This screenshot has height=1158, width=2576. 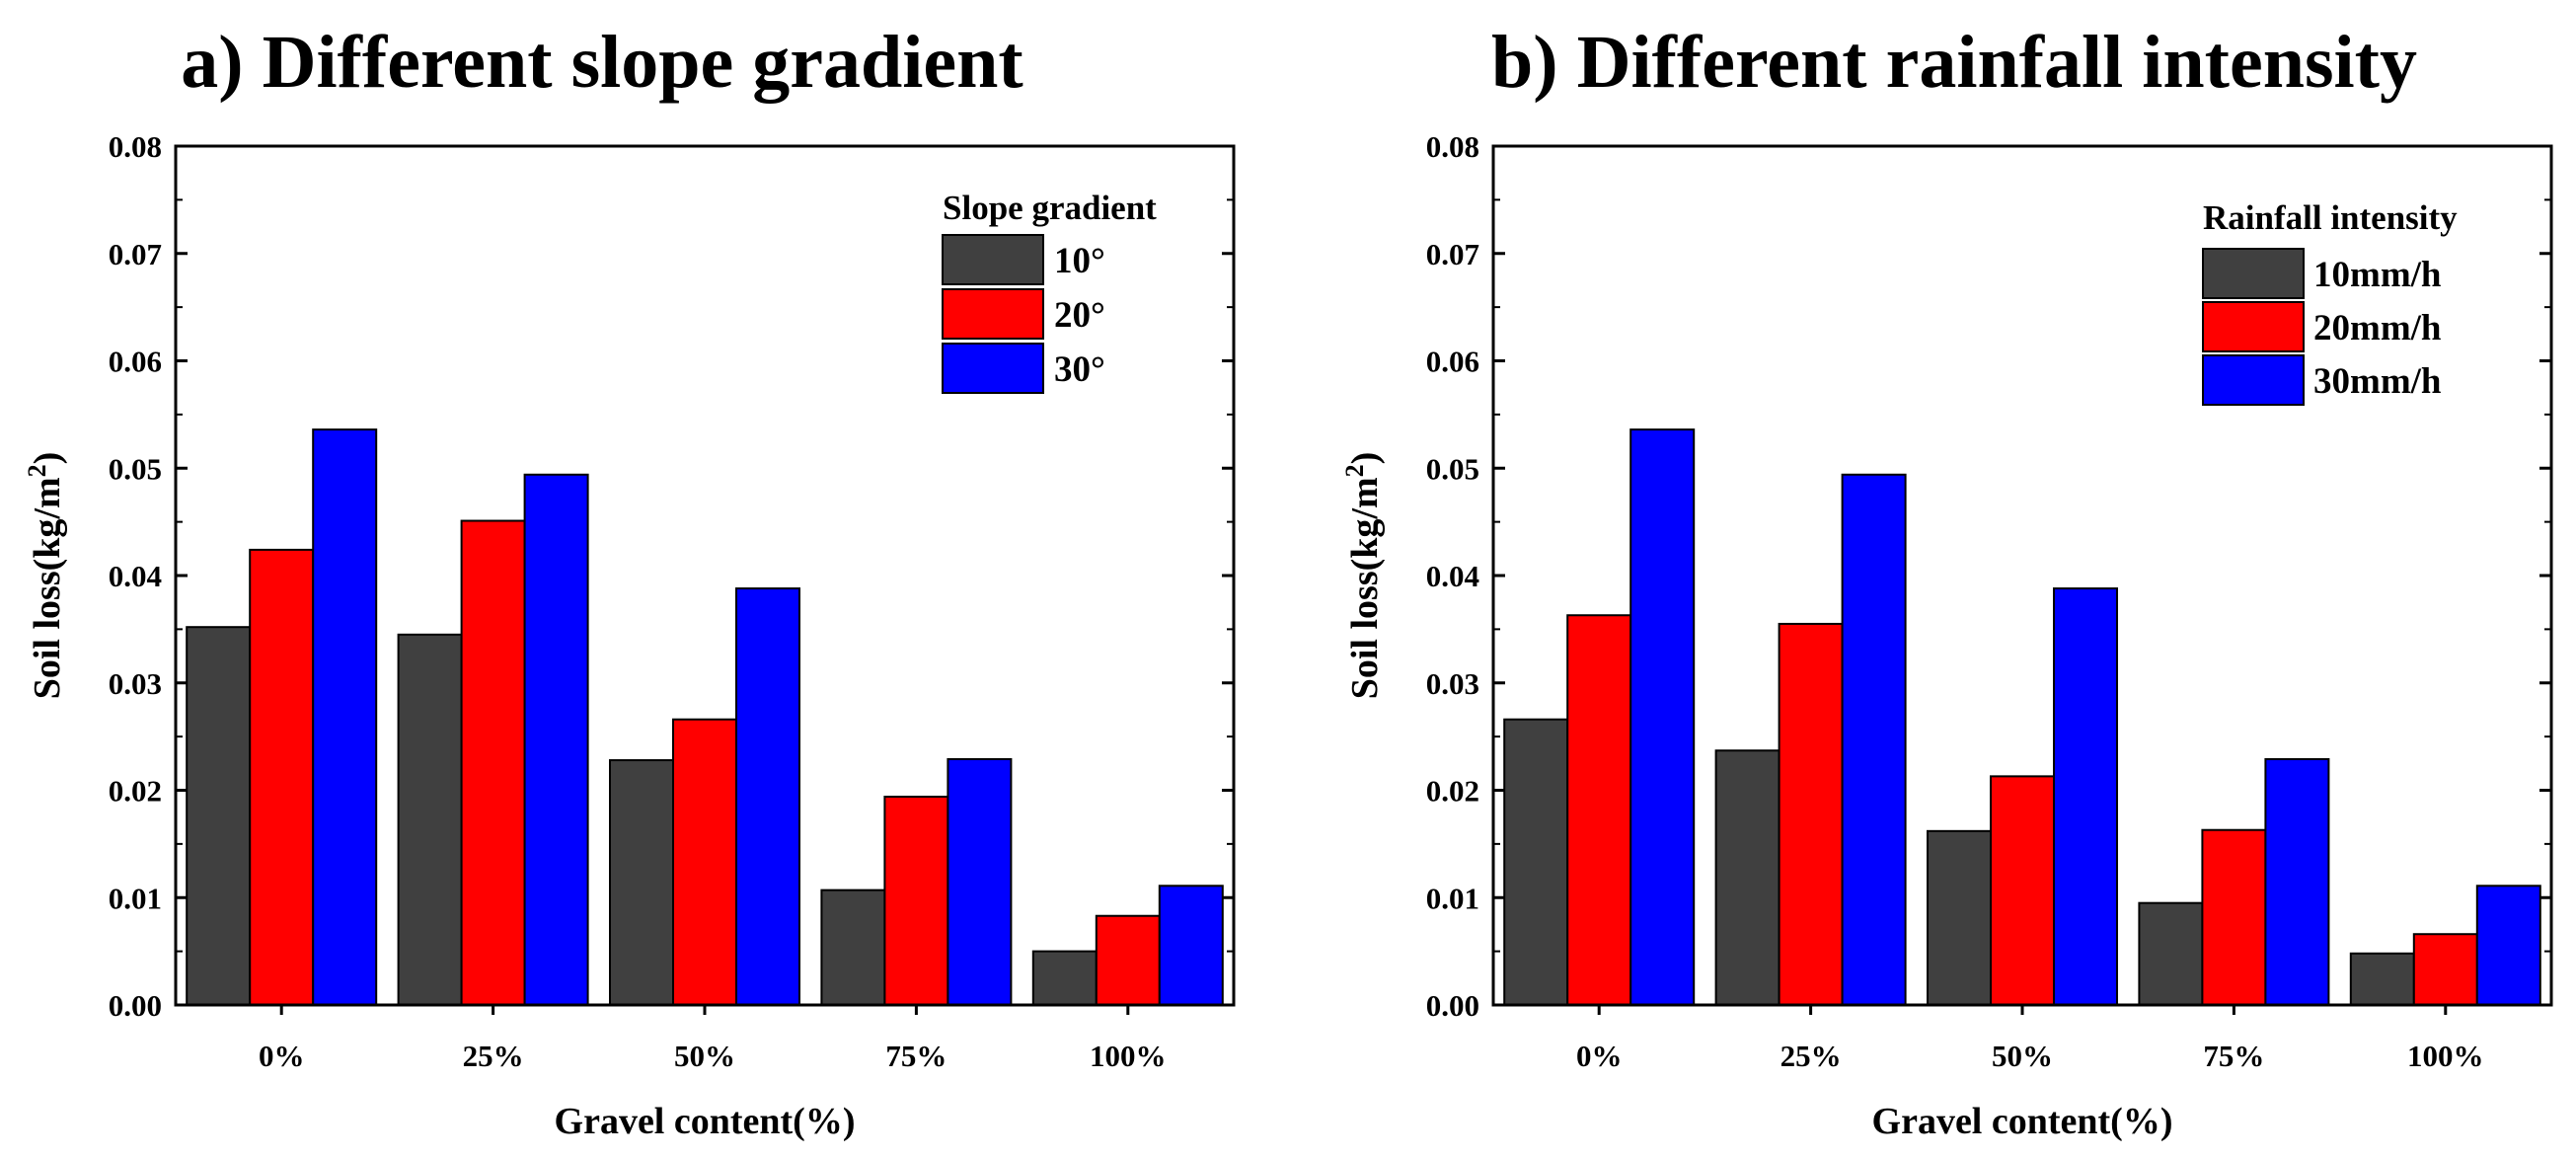 I want to click on legend-label: 20°, so click(x=1079, y=315).